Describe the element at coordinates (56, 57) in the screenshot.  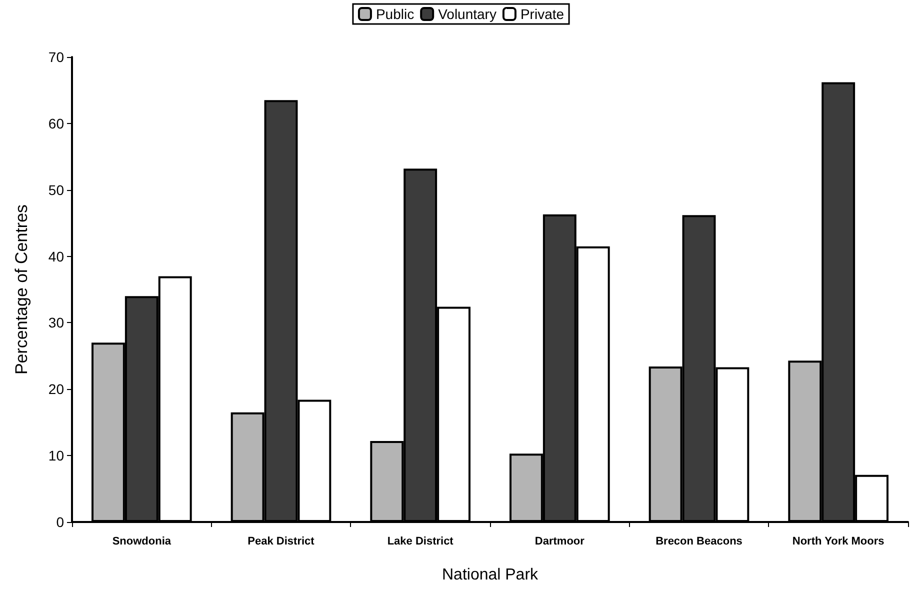
I see `y-tick-label: 70` at that location.